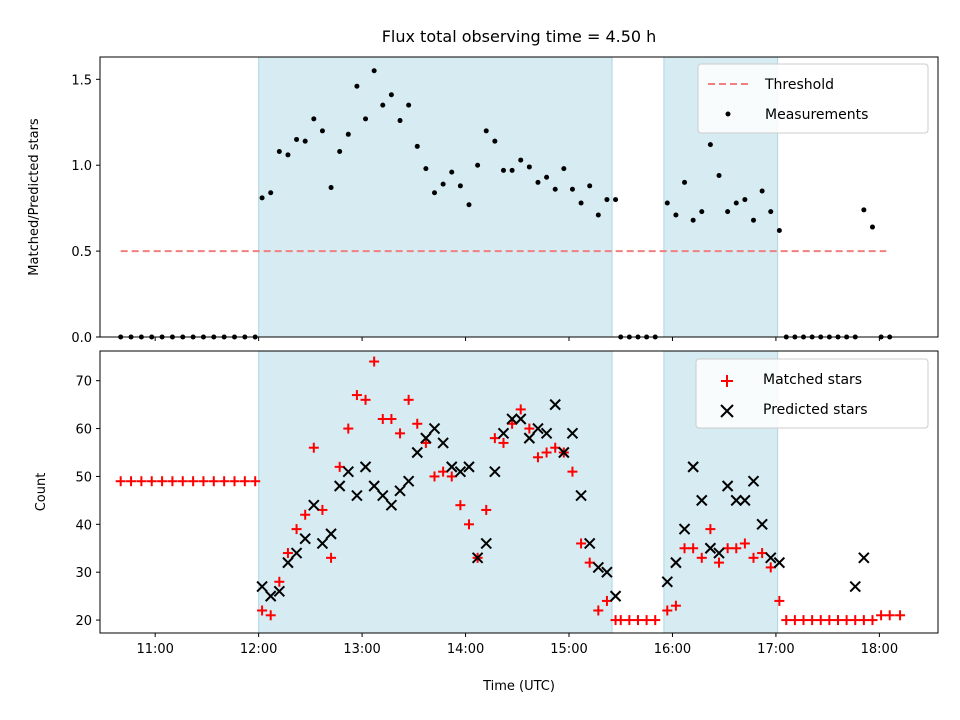  What do you see at coordinates (81, 80) in the screenshot?
I see `y-tick-label: 1.5` at bounding box center [81, 80].